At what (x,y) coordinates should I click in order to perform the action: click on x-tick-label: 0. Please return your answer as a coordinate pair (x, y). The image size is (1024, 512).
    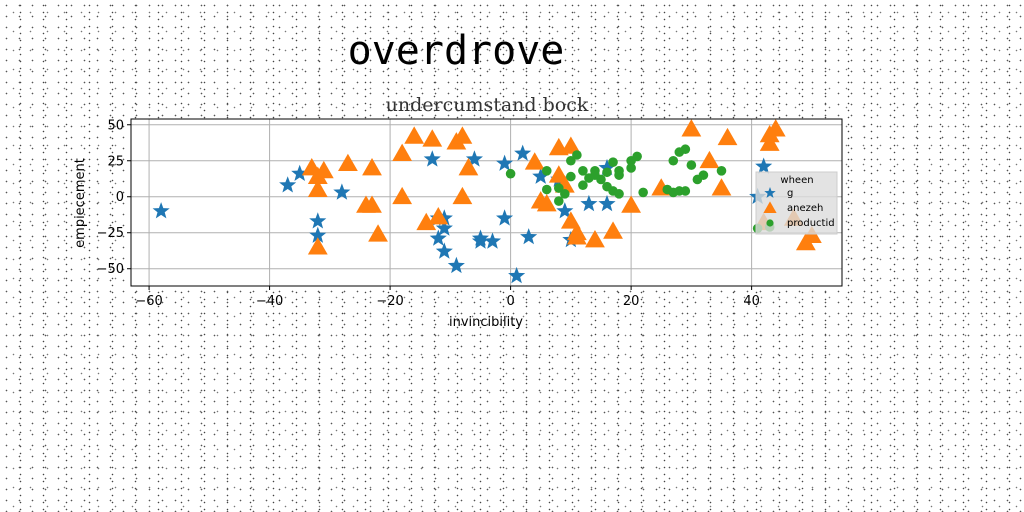
    Looking at the image, I should click on (510, 301).